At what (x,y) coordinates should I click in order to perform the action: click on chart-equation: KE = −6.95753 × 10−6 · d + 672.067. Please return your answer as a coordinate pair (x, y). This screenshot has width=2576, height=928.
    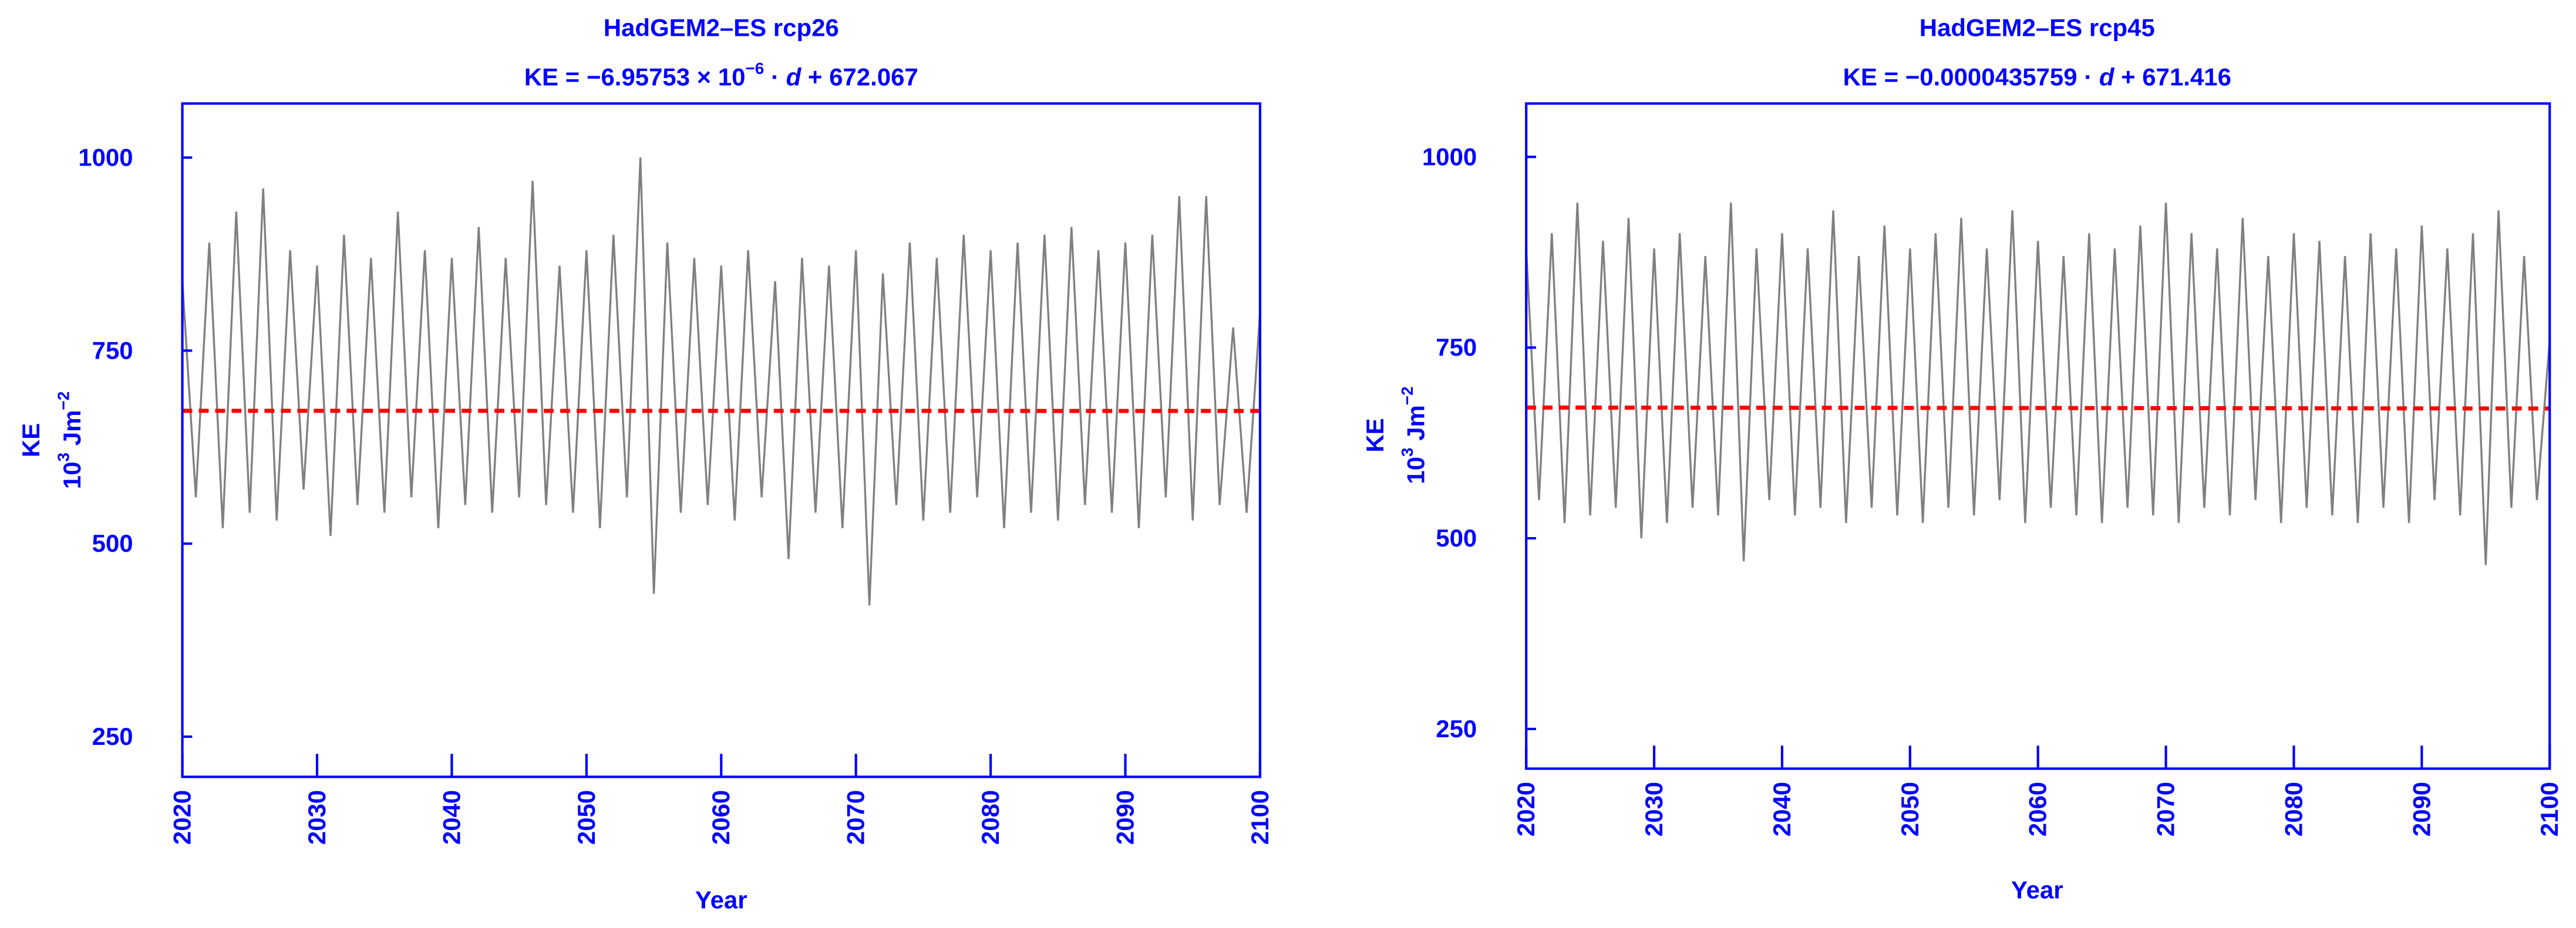
    Looking at the image, I should click on (721, 75).